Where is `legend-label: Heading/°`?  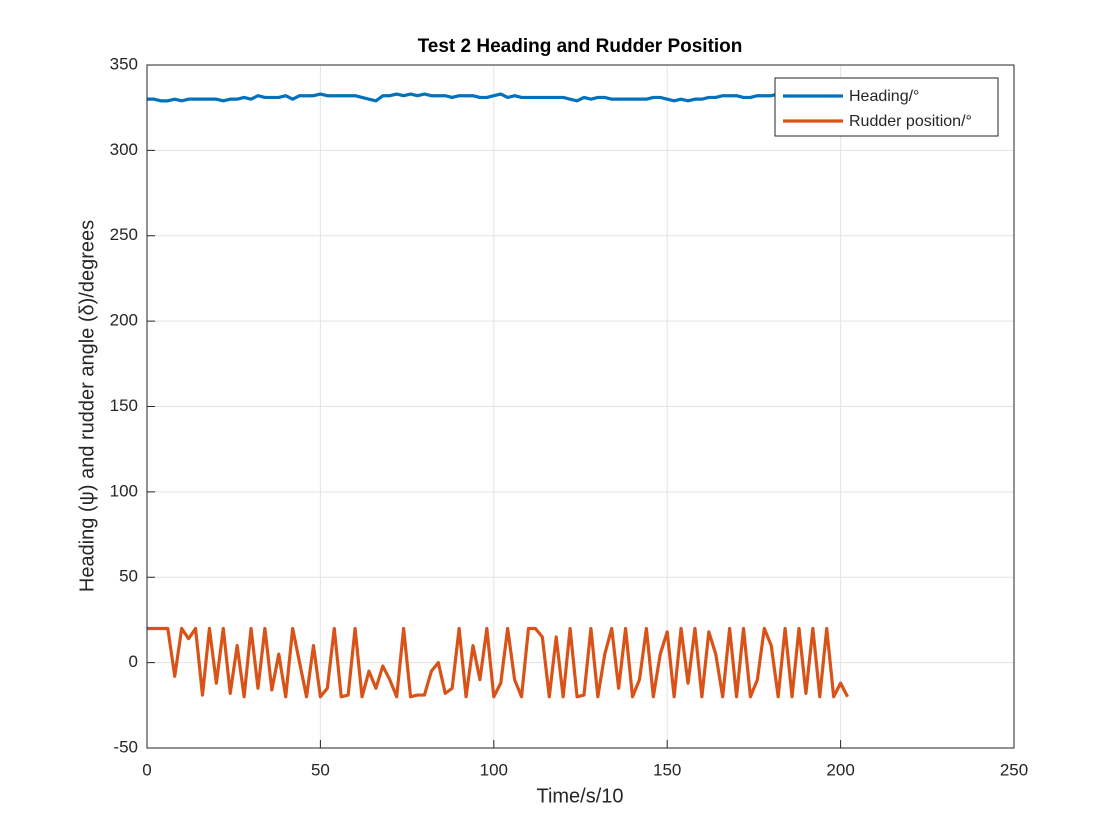 legend-label: Heading/° is located at coordinates (884, 96).